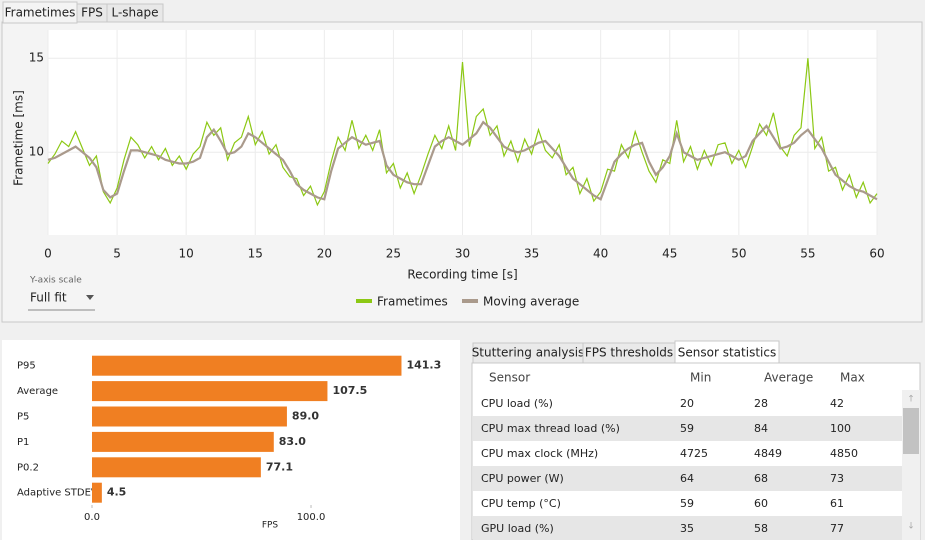  I want to click on table-cell: 4850, so click(844, 453).